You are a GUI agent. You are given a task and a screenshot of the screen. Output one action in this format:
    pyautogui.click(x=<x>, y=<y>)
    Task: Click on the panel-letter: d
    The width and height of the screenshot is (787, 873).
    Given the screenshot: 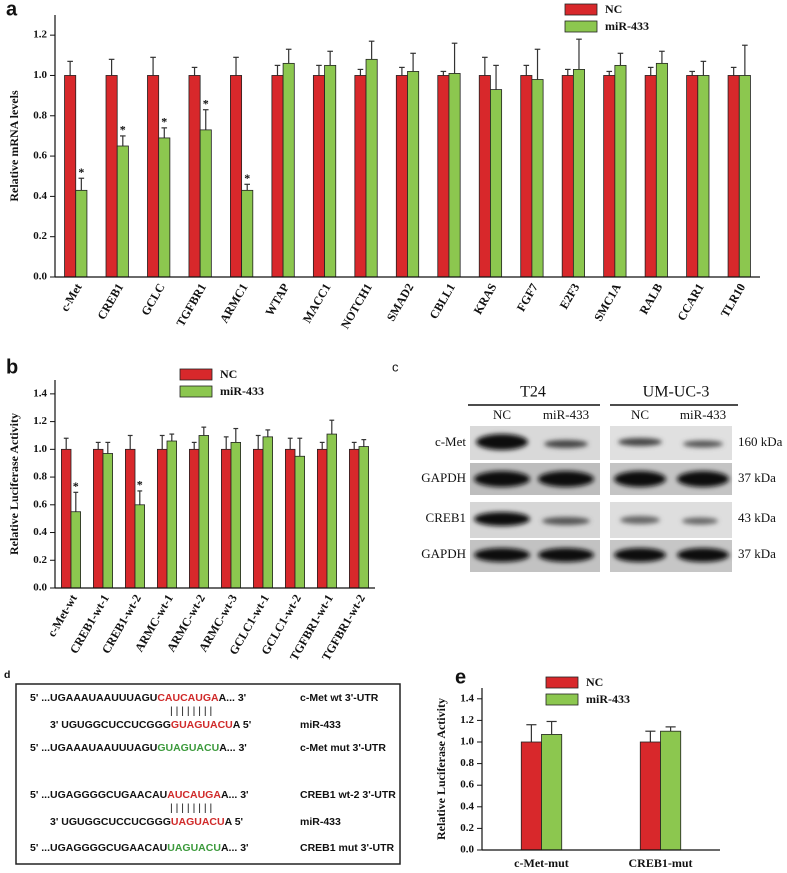 What is the action you would take?
    pyautogui.click(x=7, y=675)
    